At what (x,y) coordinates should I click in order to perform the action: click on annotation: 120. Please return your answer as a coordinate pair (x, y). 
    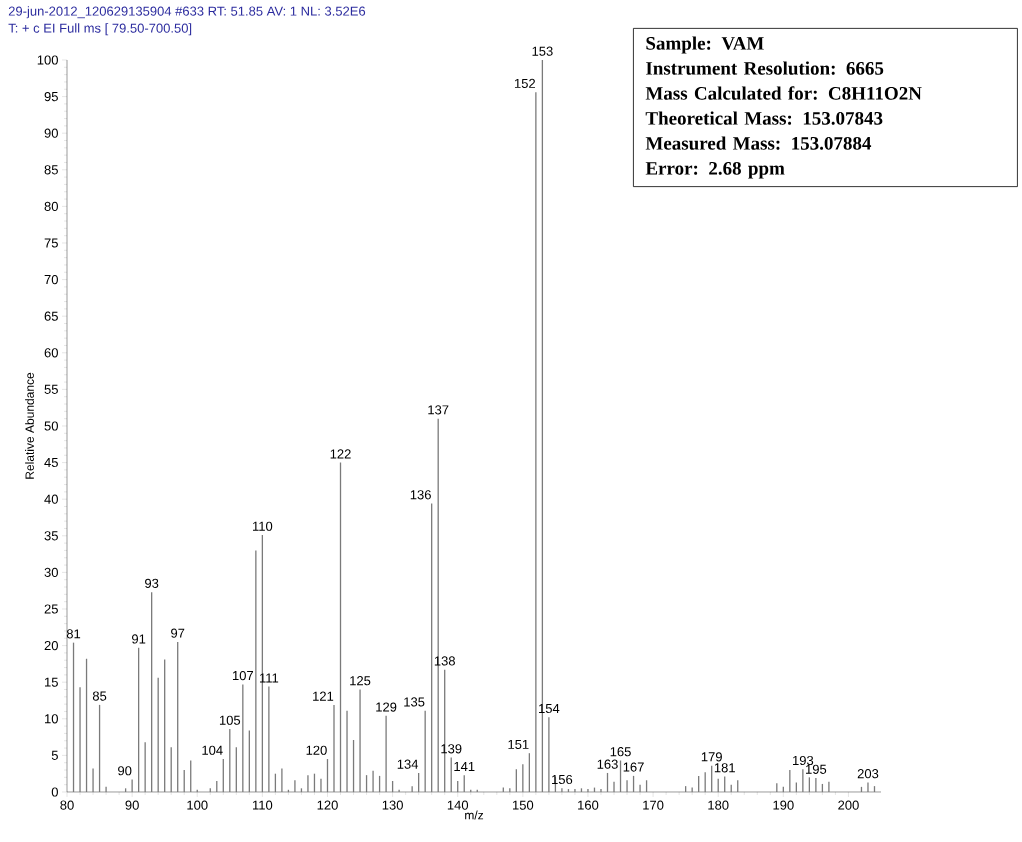
    Looking at the image, I should click on (316, 750).